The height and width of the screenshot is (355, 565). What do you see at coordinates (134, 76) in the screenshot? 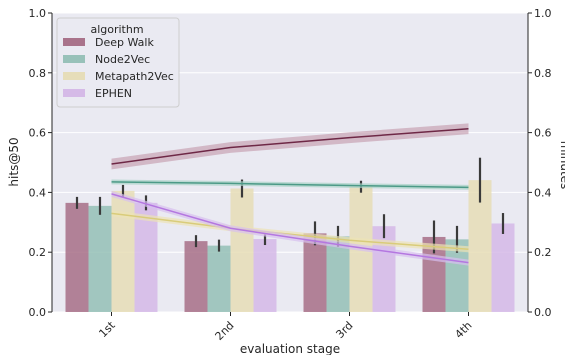
I see `legend-label: Metapath2Vec` at bounding box center [134, 76].